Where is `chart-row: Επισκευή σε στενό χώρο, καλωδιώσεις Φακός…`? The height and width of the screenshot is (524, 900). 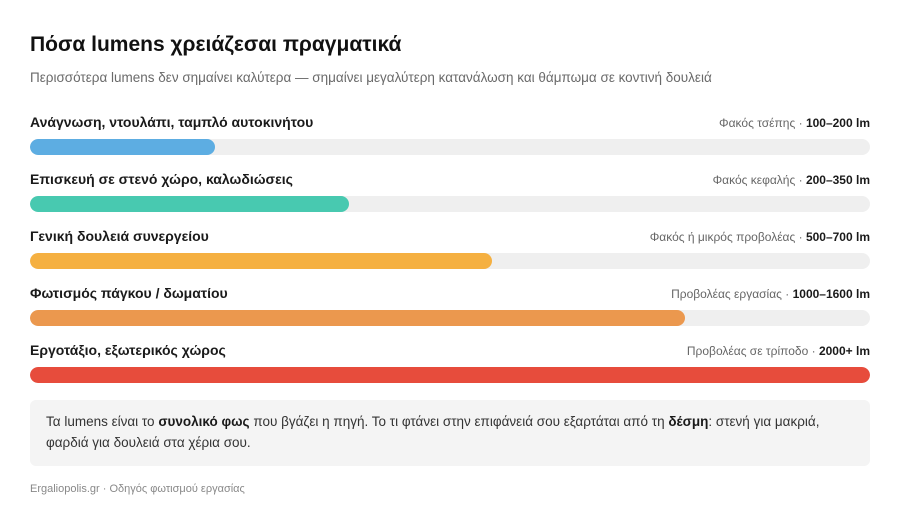 chart-row: Επισκευή σε στενό χώρο, καλωδιώσεις Φακός… is located at coordinates (450, 197).